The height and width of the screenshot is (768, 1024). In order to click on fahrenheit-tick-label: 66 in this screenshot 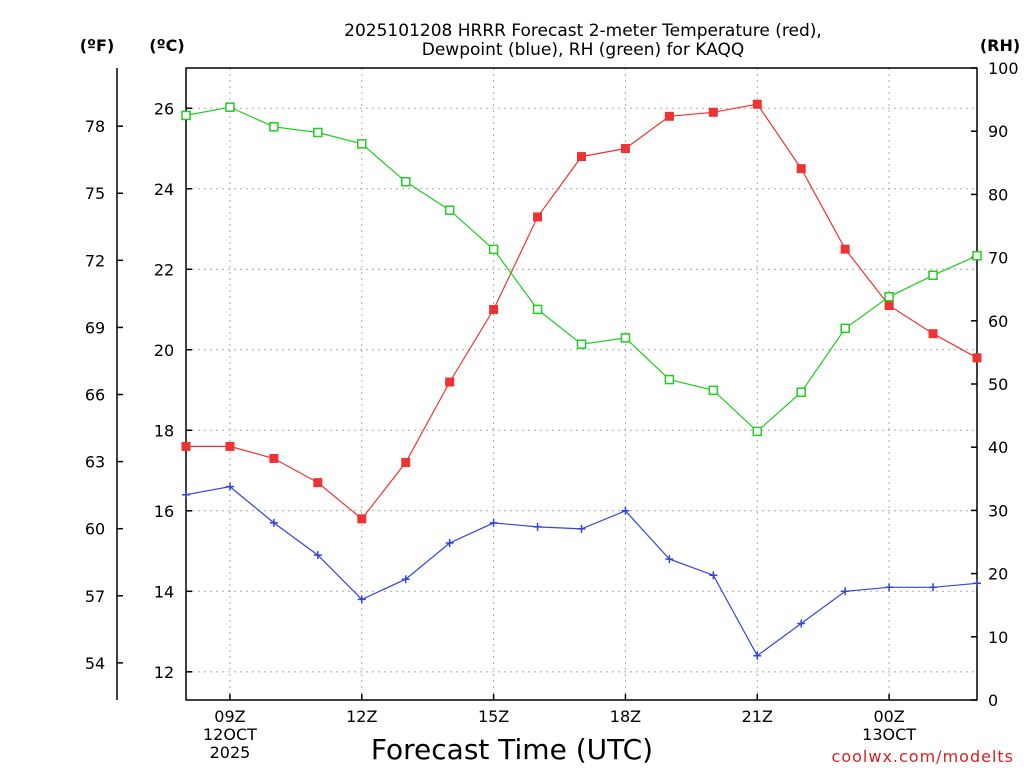, I will do `click(95, 395)`.